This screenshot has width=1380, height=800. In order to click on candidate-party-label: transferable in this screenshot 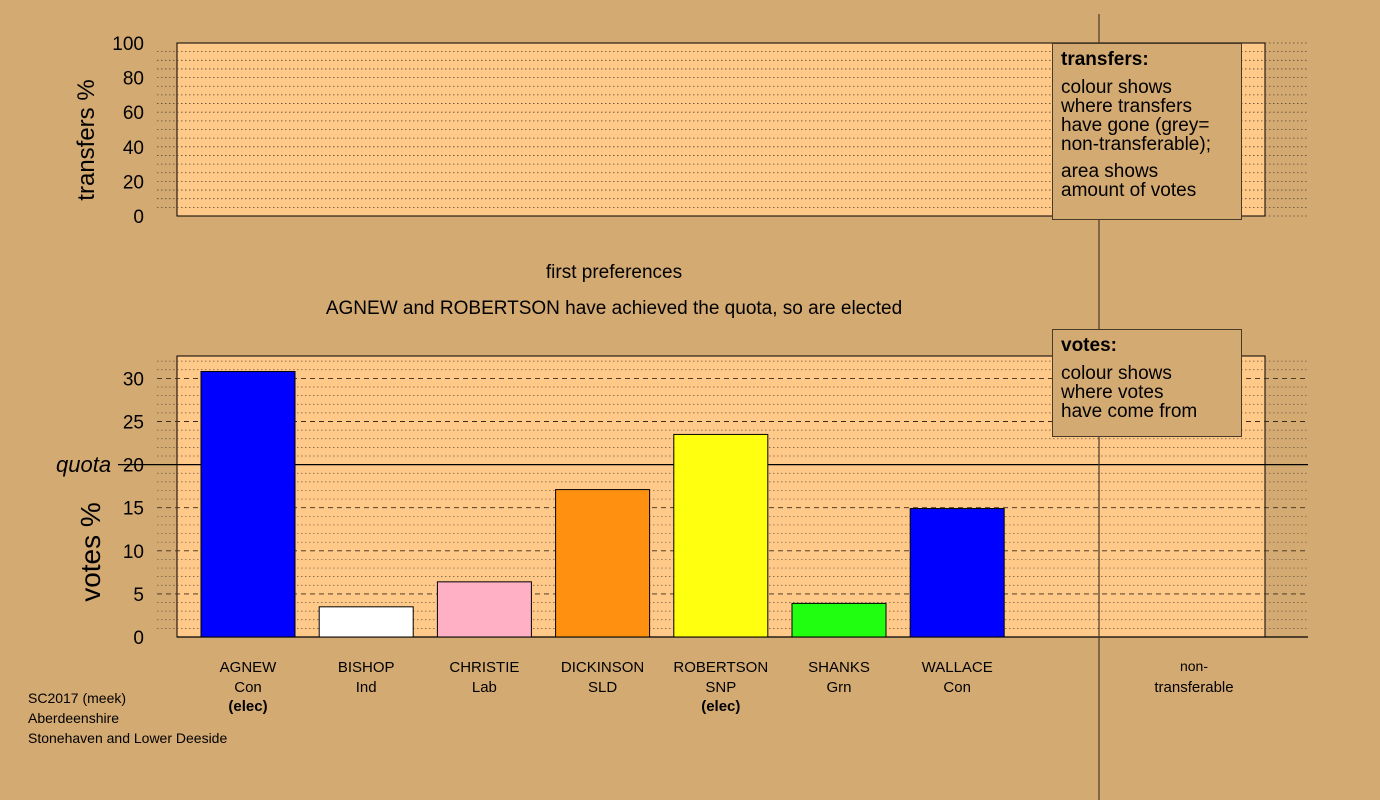, I will do `click(1193, 687)`.